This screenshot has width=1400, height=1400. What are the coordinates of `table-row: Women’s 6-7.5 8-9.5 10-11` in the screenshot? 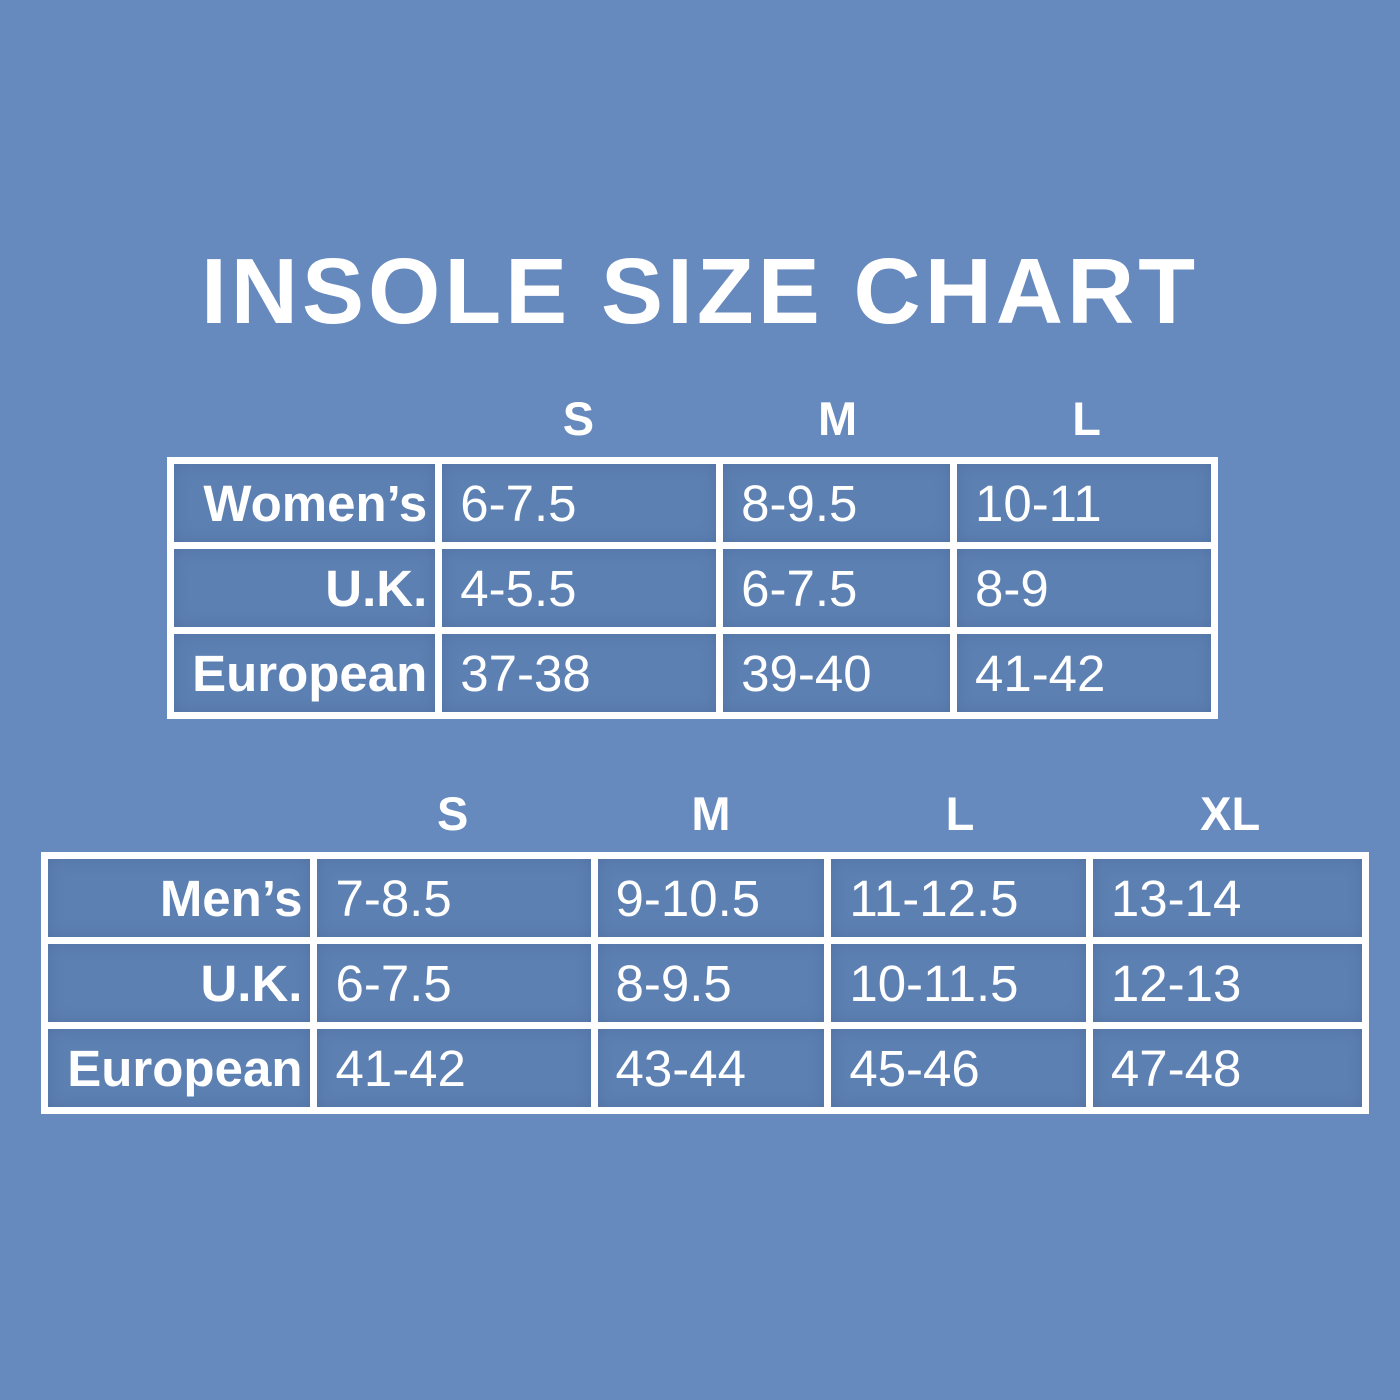 It's located at (692, 503).